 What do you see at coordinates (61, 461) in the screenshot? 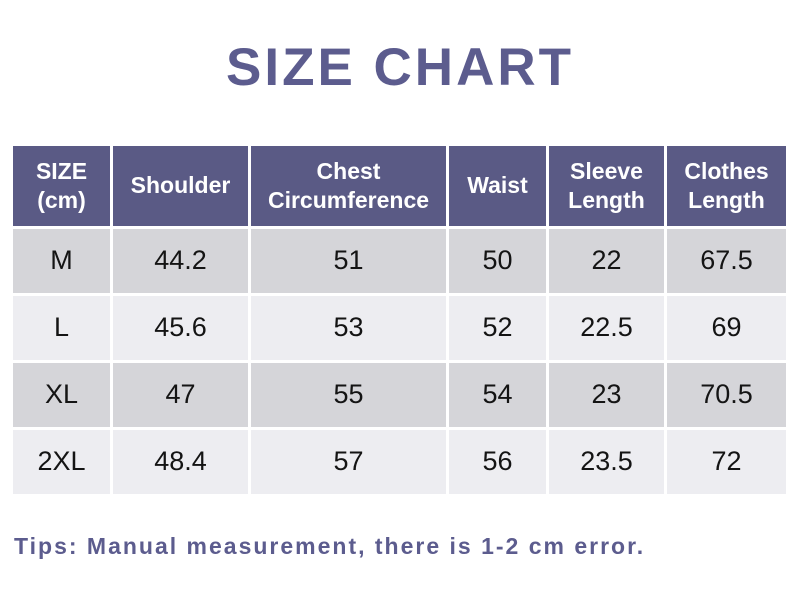
I see `cell-size: 2XL` at bounding box center [61, 461].